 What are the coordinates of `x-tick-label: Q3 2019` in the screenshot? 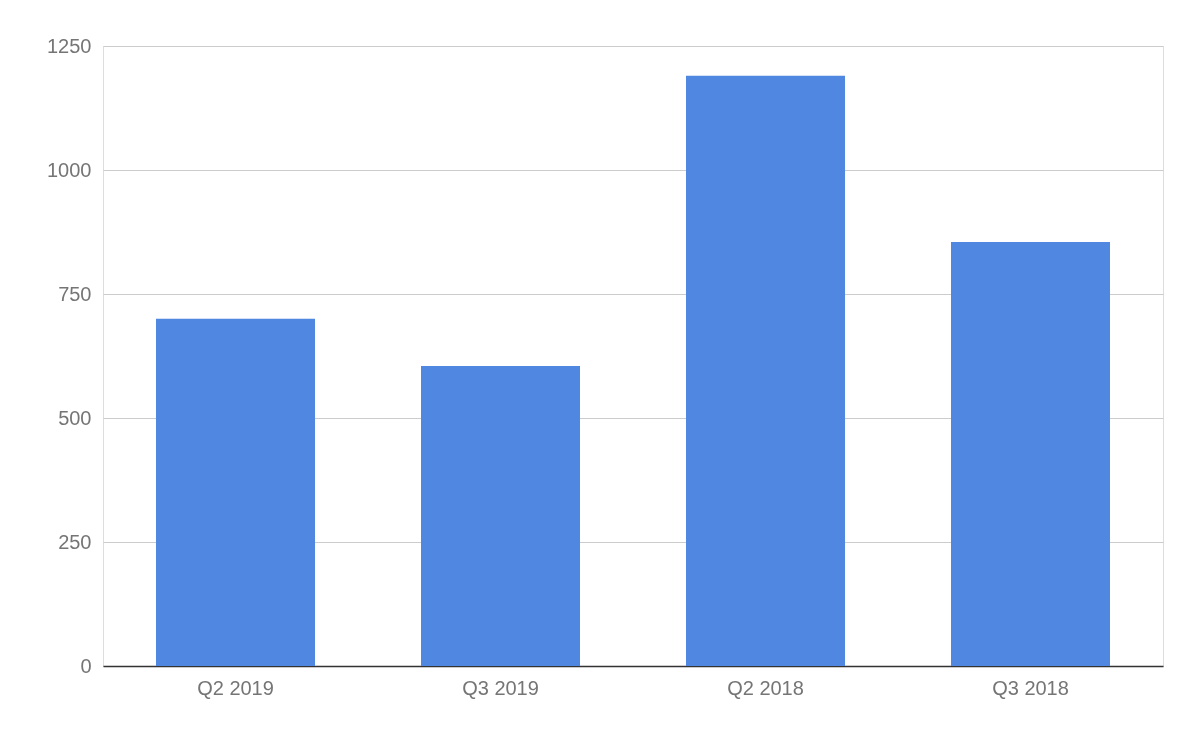 It's located at (500, 687).